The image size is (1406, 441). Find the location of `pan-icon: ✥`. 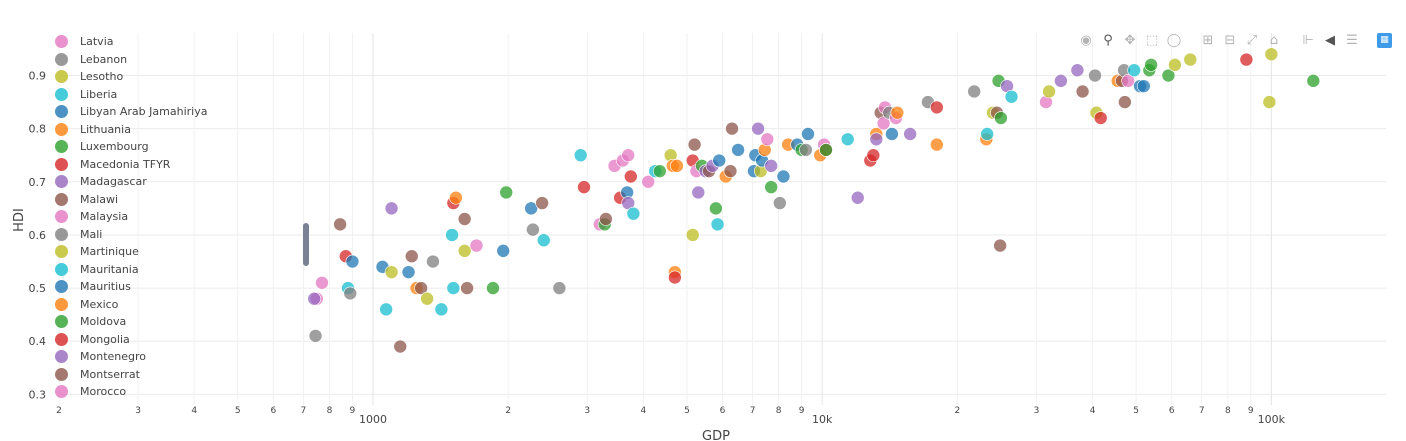

pan-icon: ✥ is located at coordinates (1130, 40).